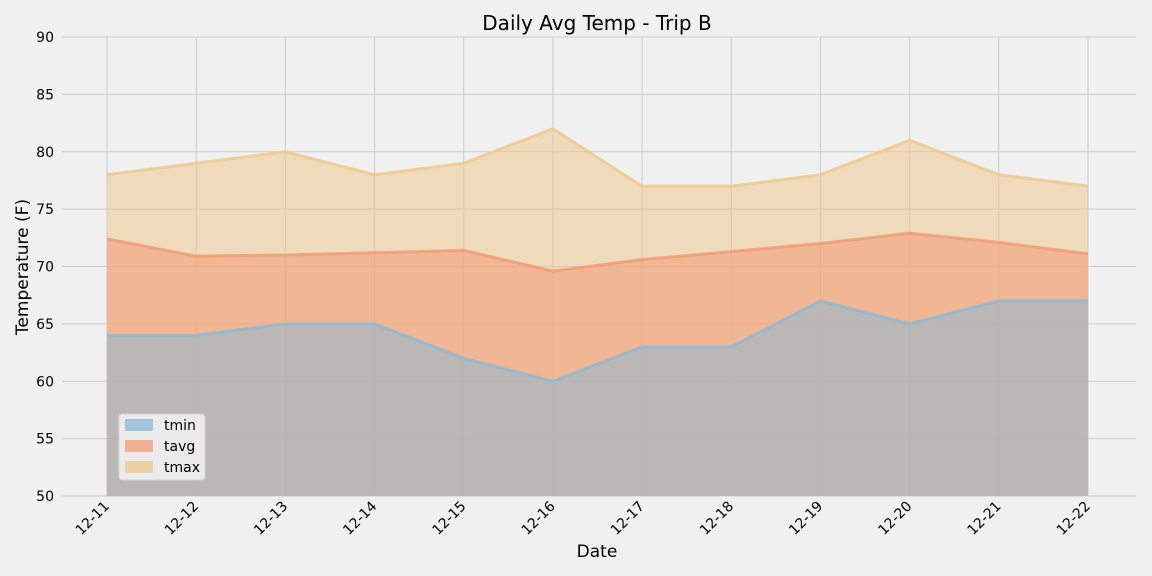  I want to click on legend-swatch-tmin, so click(139, 425).